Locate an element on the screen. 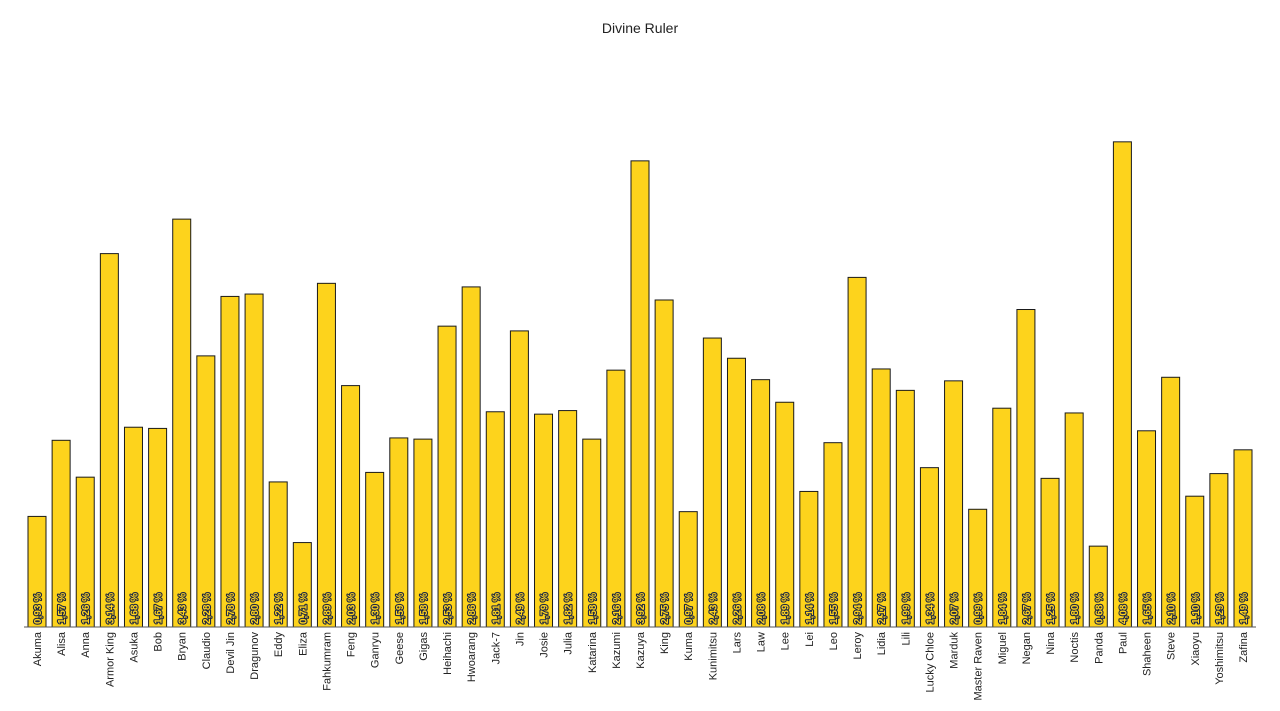 Image resolution: width=1280 pixels, height=711 pixels. value-label-lucky-chloe: 1,34 % is located at coordinates (930, 608).